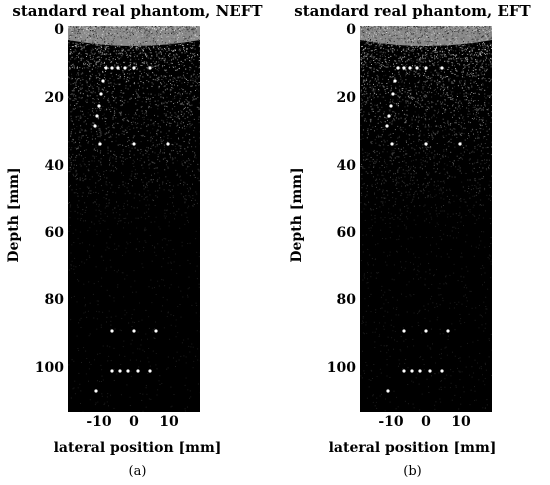 The width and height of the screenshot is (550, 485). What do you see at coordinates (137, 471) in the screenshot?
I see `panel-caption: (a)` at bounding box center [137, 471].